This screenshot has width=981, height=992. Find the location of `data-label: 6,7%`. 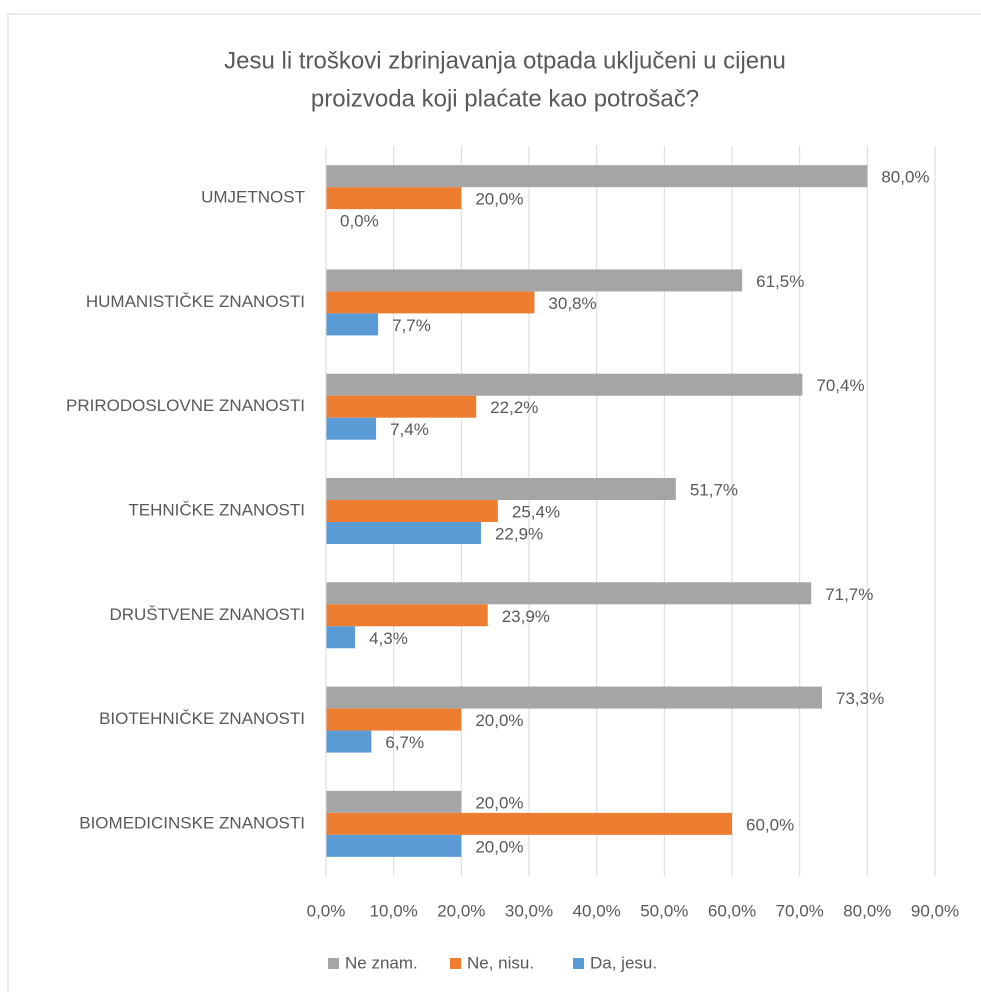

data-label: 6,7% is located at coordinates (404, 742).